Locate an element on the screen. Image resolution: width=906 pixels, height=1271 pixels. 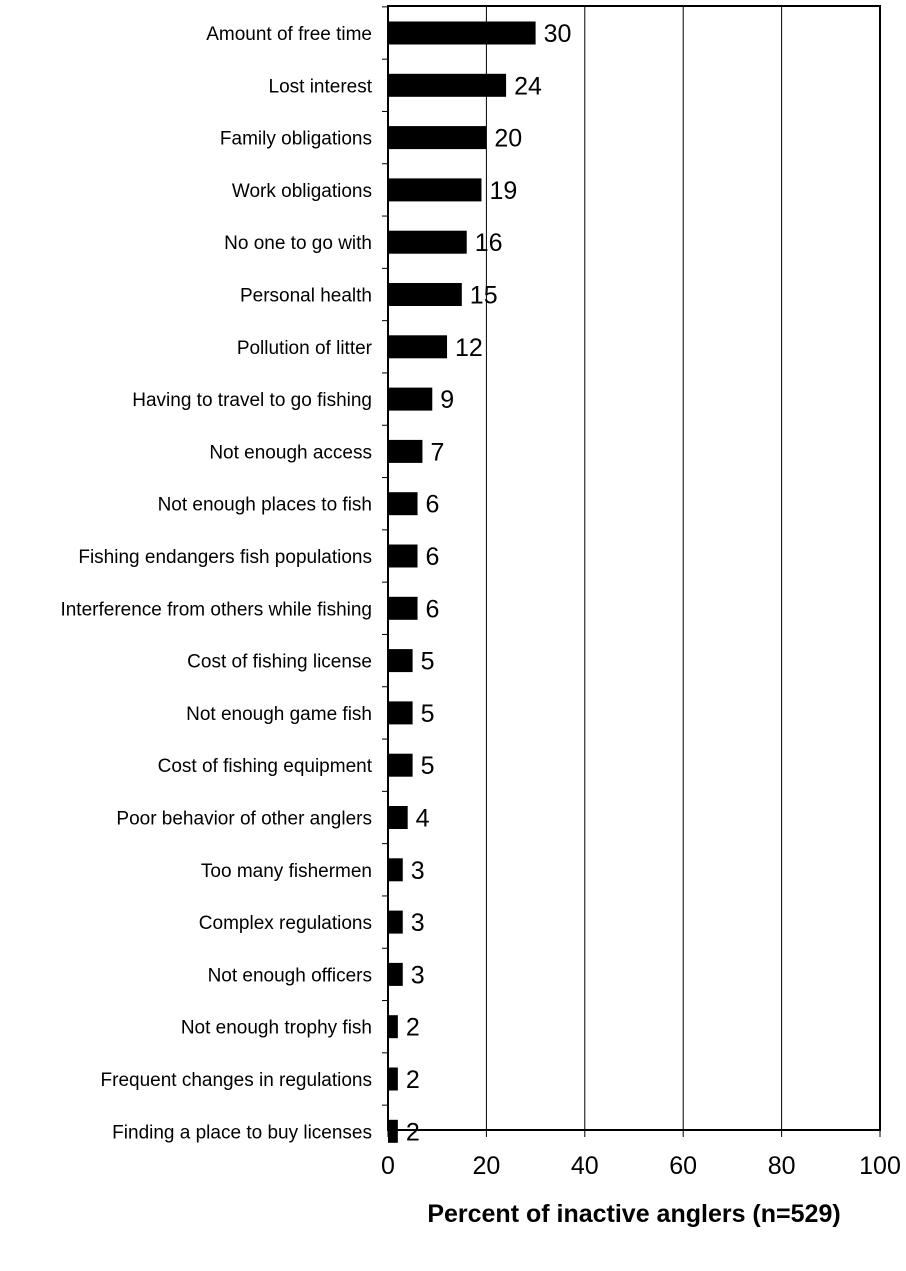
data-label-1: 30 is located at coordinates (558, 34).